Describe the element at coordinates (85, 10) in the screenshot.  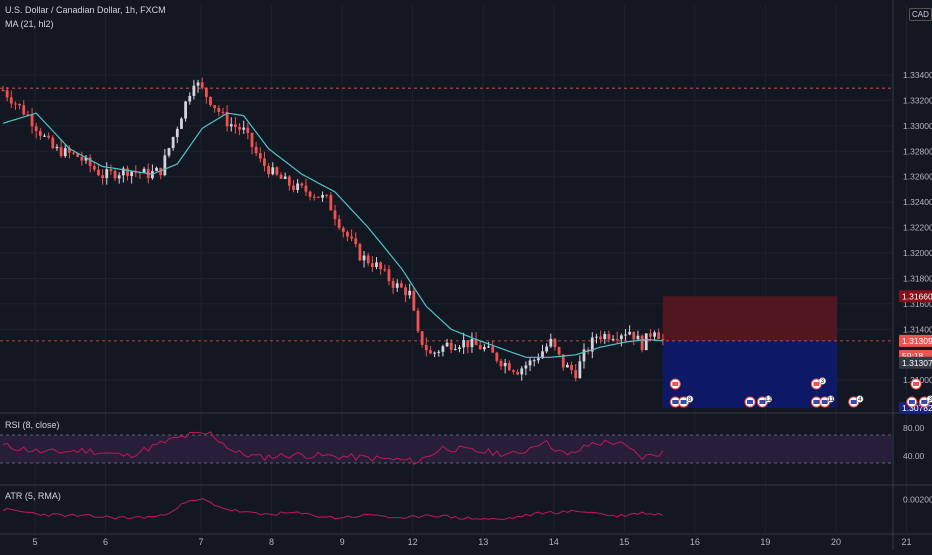
I see `symbol-title: U.S. Dollar / Canadian Dollar, 1h, FXCM` at that location.